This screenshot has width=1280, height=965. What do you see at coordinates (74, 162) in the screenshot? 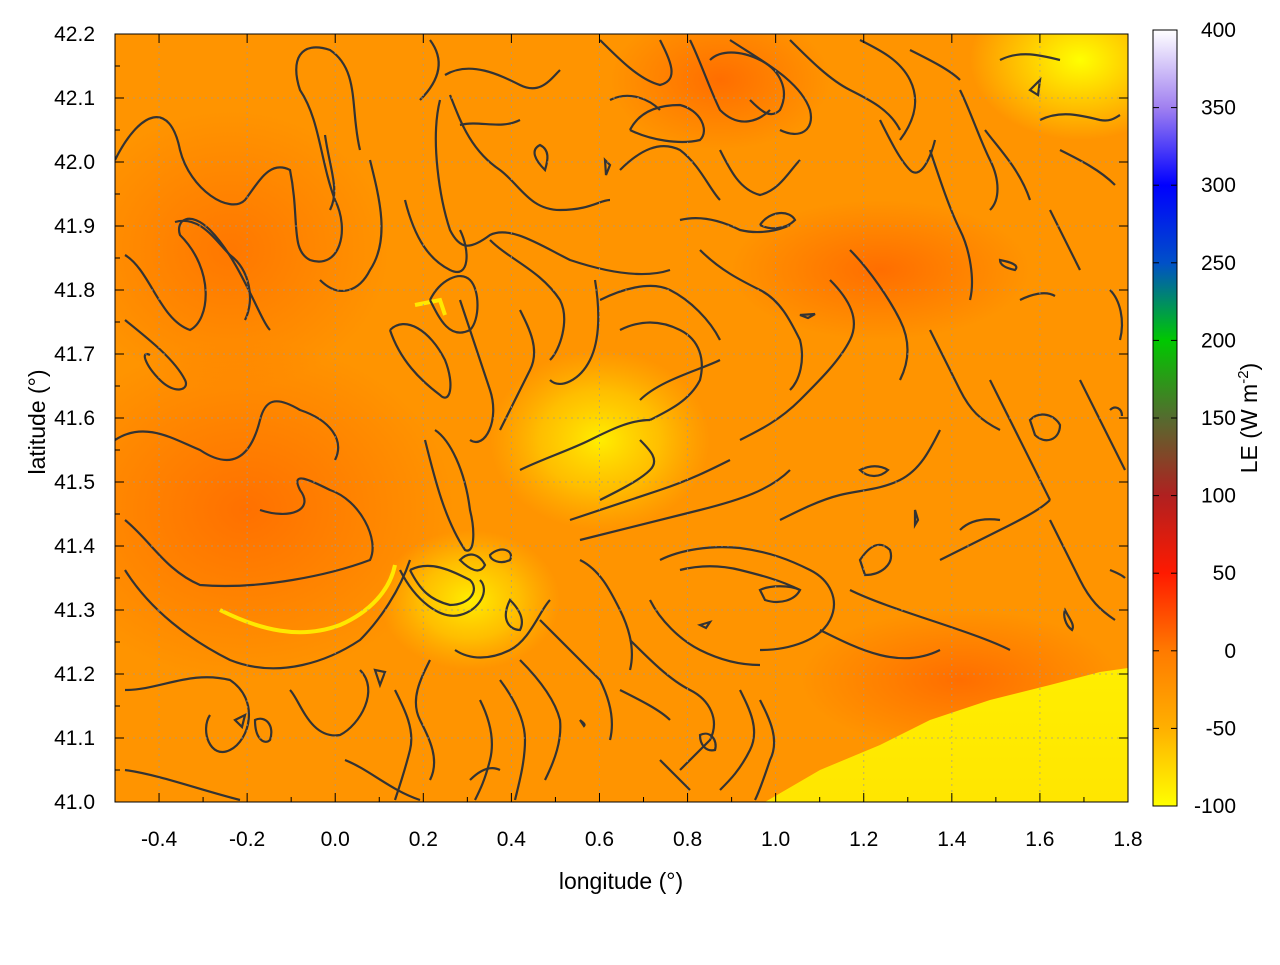
I see `y-tick-label: 42.0` at bounding box center [74, 162].